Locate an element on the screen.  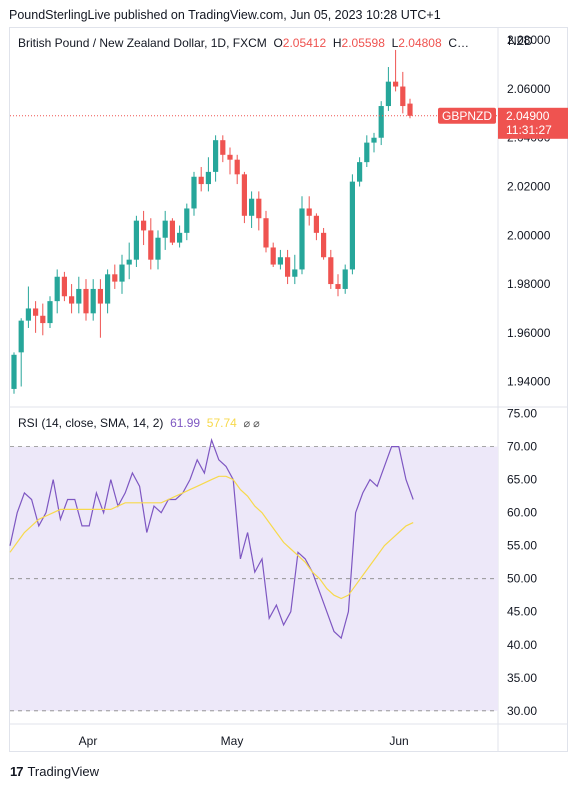
price-tick-label: 2.08000 is located at coordinates (529, 40).